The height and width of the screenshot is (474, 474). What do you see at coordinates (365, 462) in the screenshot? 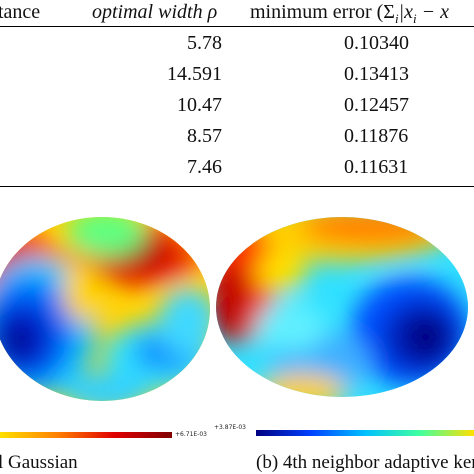
I see `right-caption: (b) 4th neighbor adaptive kerr` at bounding box center [365, 462].